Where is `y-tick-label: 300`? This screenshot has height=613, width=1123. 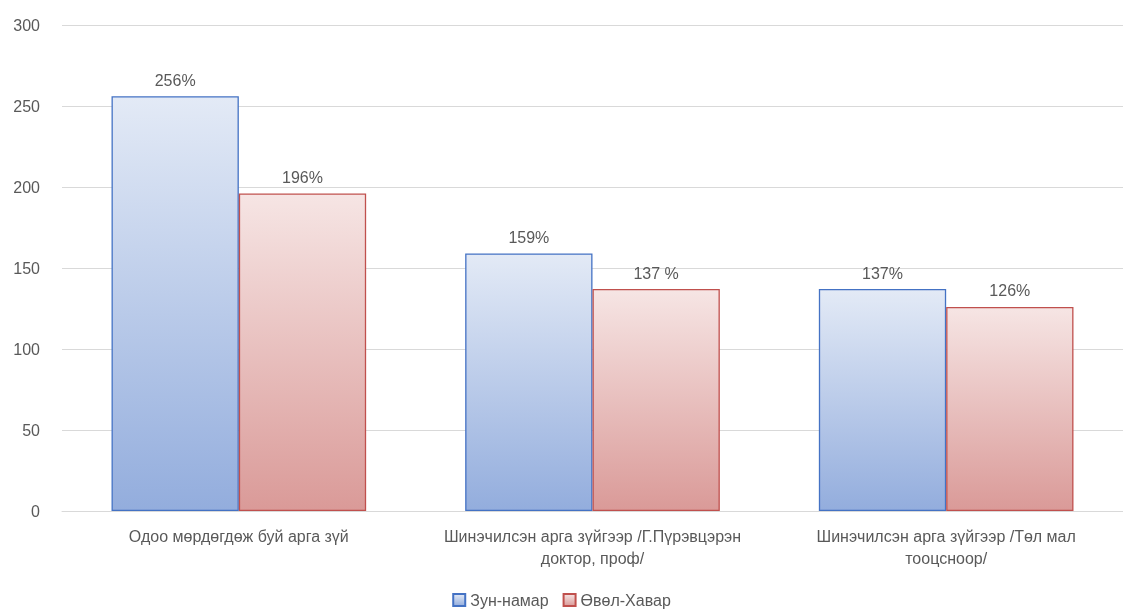
y-tick-label: 300 is located at coordinates (27, 25).